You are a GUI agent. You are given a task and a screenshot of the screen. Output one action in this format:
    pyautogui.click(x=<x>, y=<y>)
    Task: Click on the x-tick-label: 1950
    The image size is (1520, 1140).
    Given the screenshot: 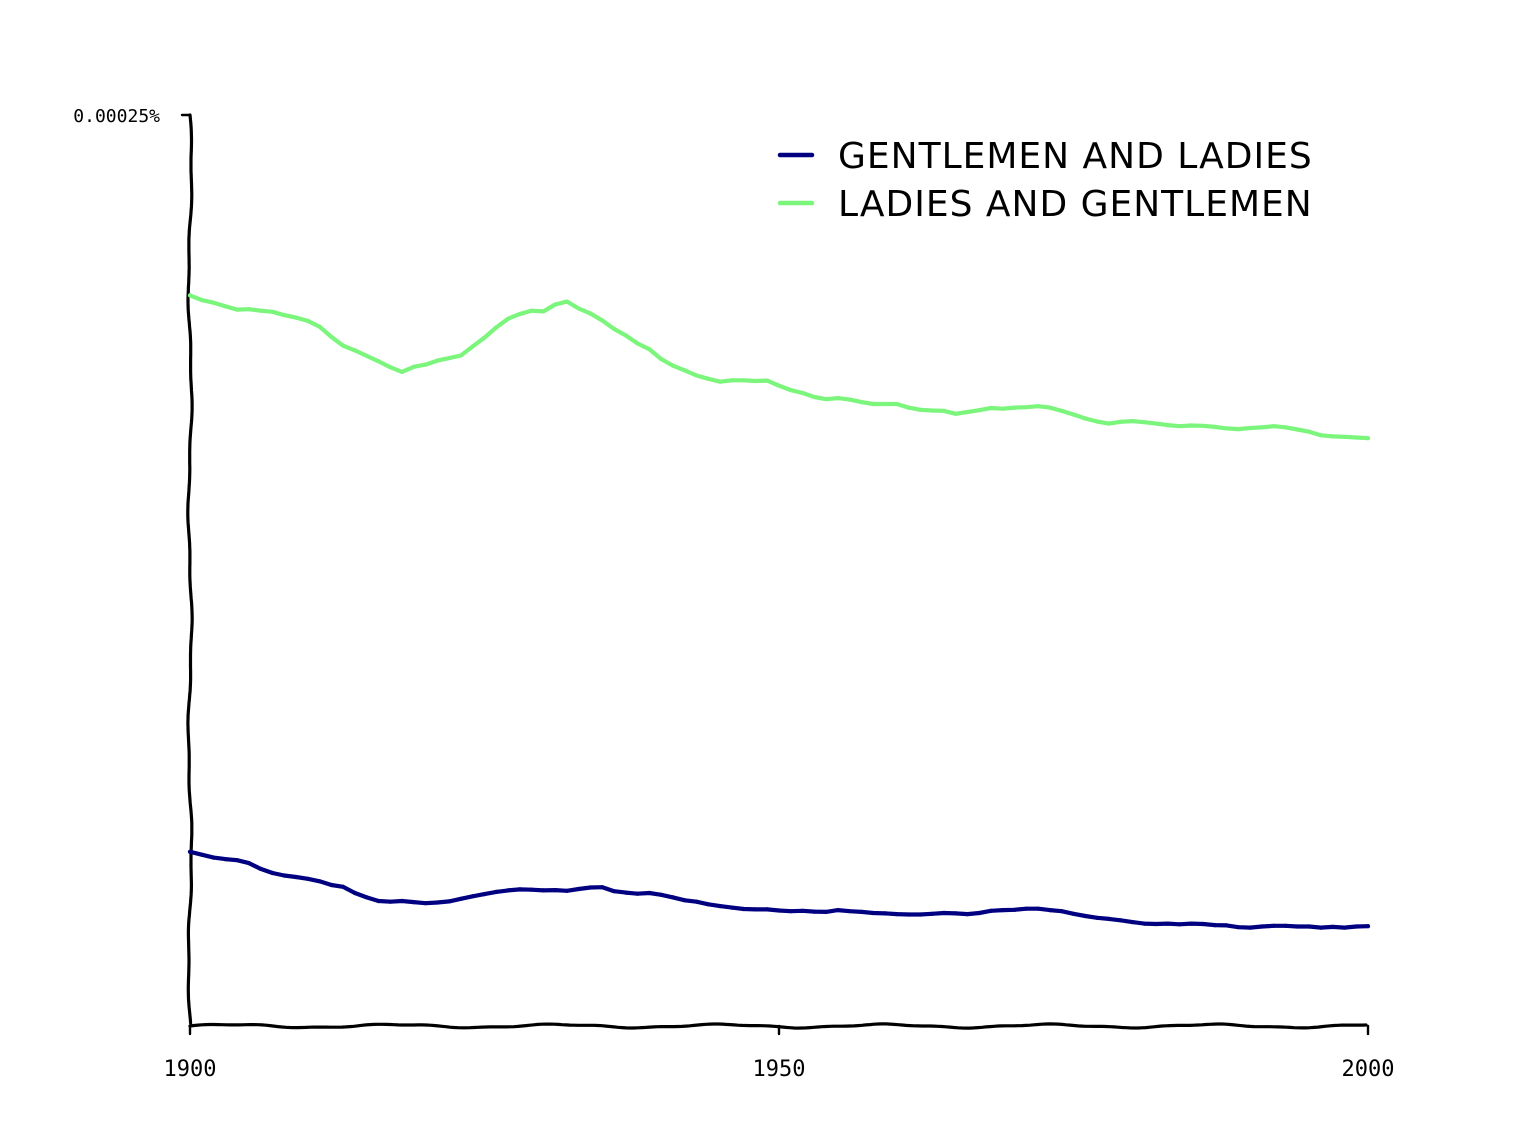 What is the action you would take?
    pyautogui.click(x=779, y=1069)
    